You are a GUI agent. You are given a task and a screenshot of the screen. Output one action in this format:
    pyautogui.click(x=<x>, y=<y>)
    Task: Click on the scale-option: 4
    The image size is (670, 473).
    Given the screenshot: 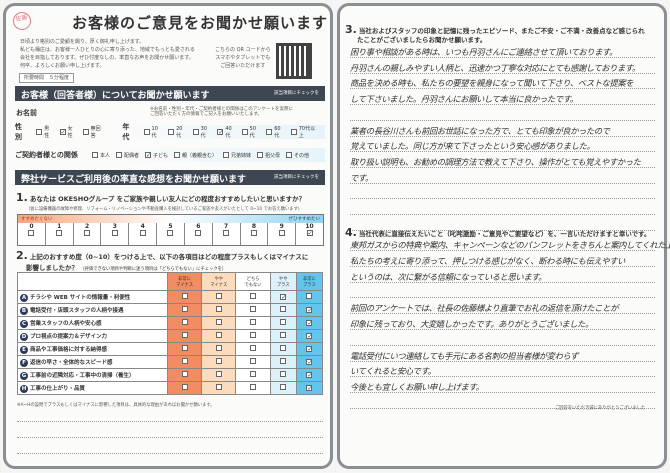 What is the action you would take?
    pyautogui.click(x=142, y=234)
    